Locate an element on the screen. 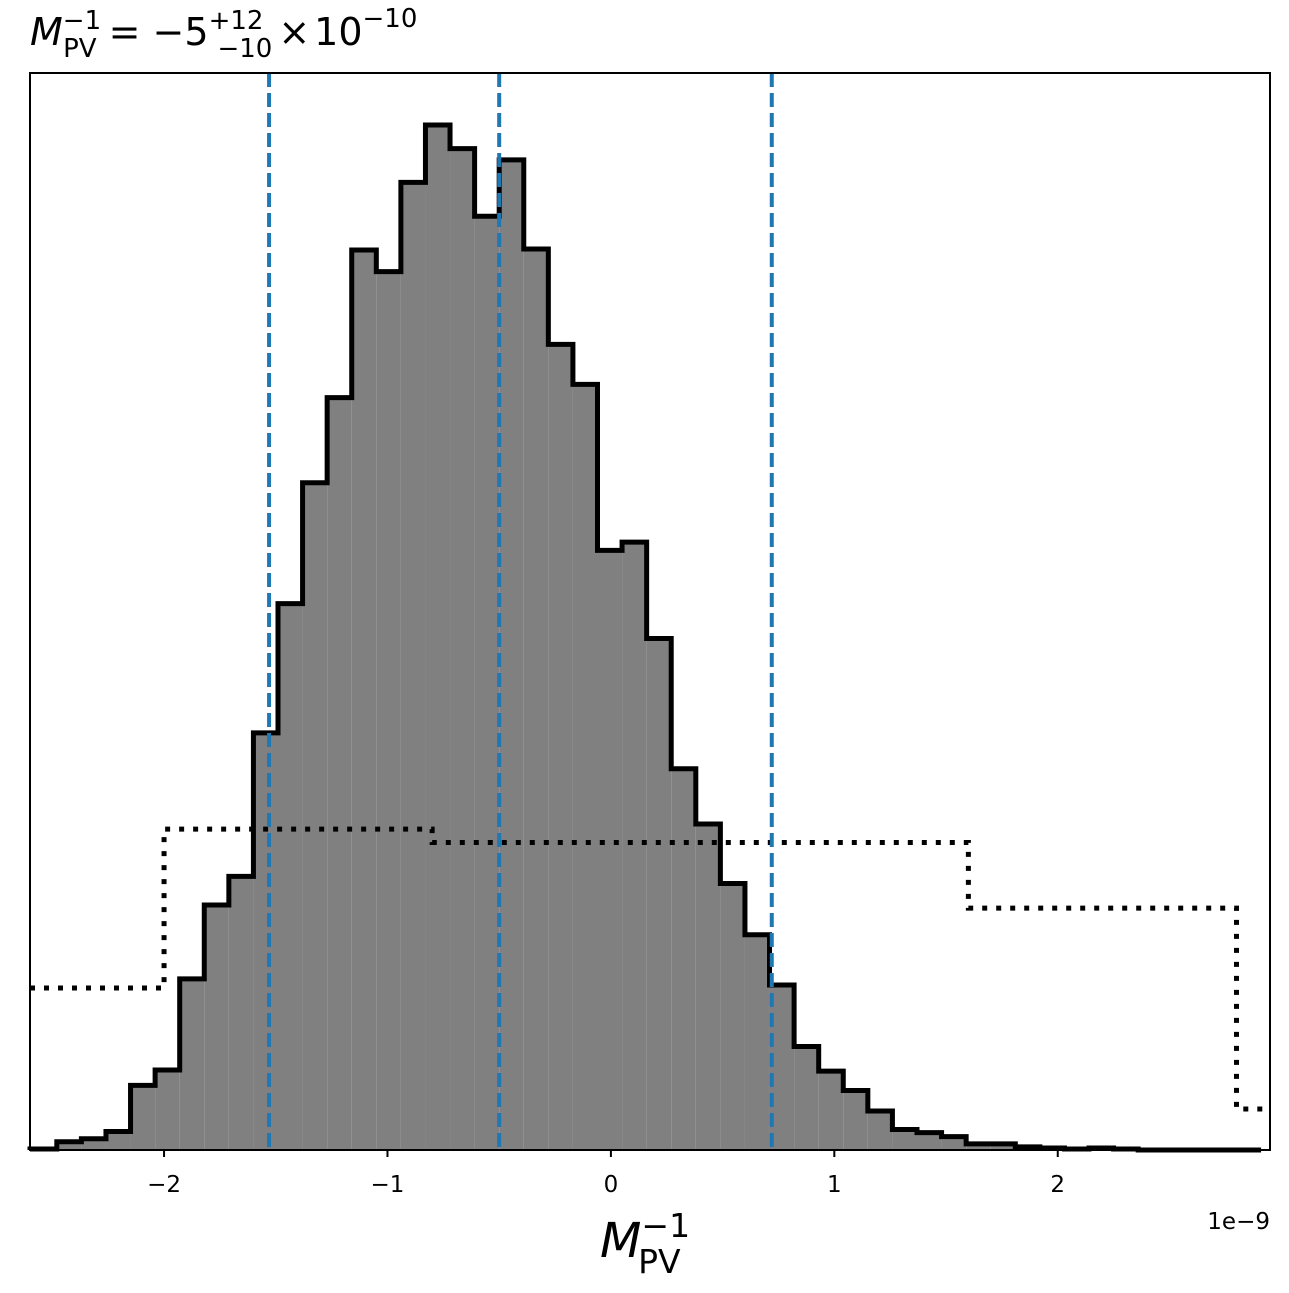 This screenshot has height=1293, width=1289. x-axis-ticks: −2 −1 0 1 2 is located at coordinates (606, 1174).